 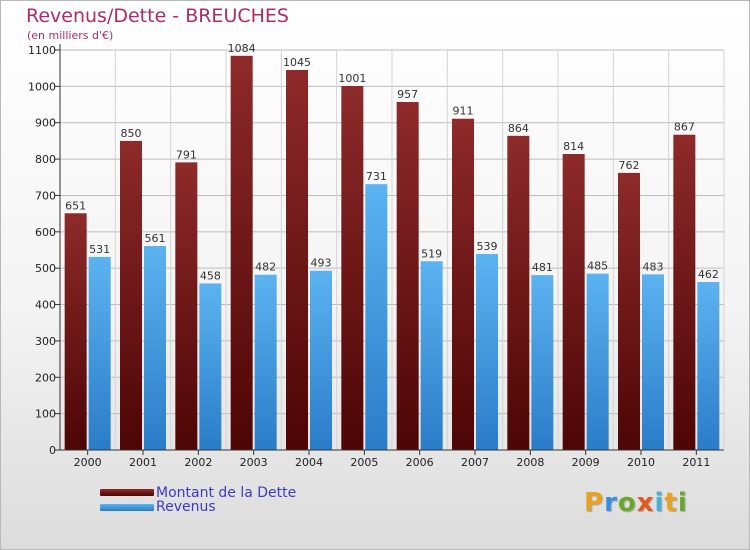 What do you see at coordinates (45, 377) in the screenshot?
I see `y-tick-label: 200` at bounding box center [45, 377].